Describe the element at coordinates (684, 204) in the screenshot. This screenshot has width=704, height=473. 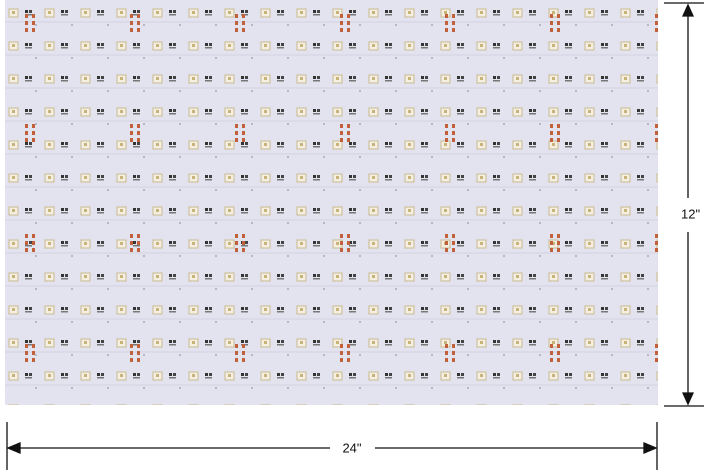
I see `height-dimension` at that location.